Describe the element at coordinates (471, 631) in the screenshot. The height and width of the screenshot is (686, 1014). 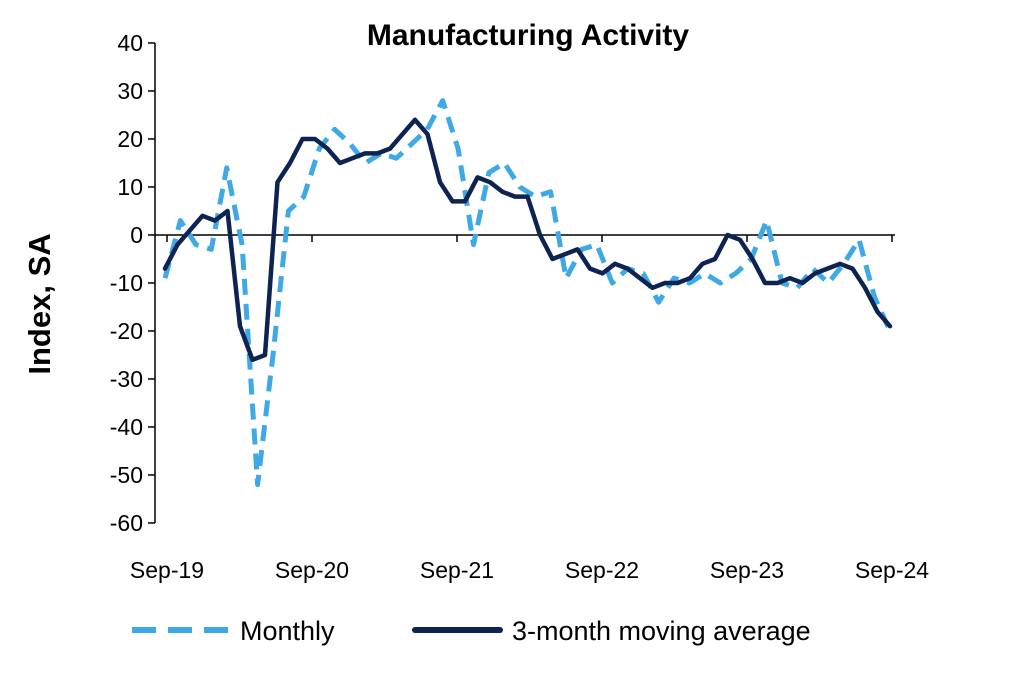
I see `legend: Monthly 3-month moving average` at that location.